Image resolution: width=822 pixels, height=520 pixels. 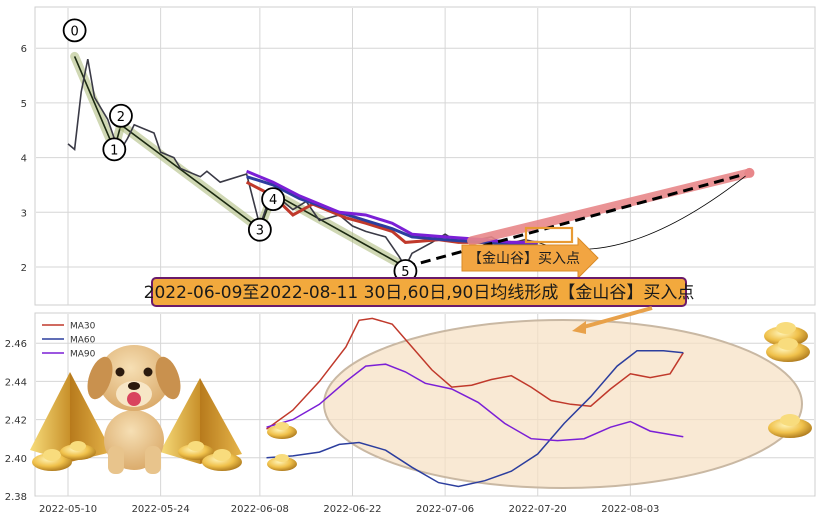 What do you see at coordinates (24, 49) in the screenshot?
I see `y-tick-label: 6` at bounding box center [24, 49].